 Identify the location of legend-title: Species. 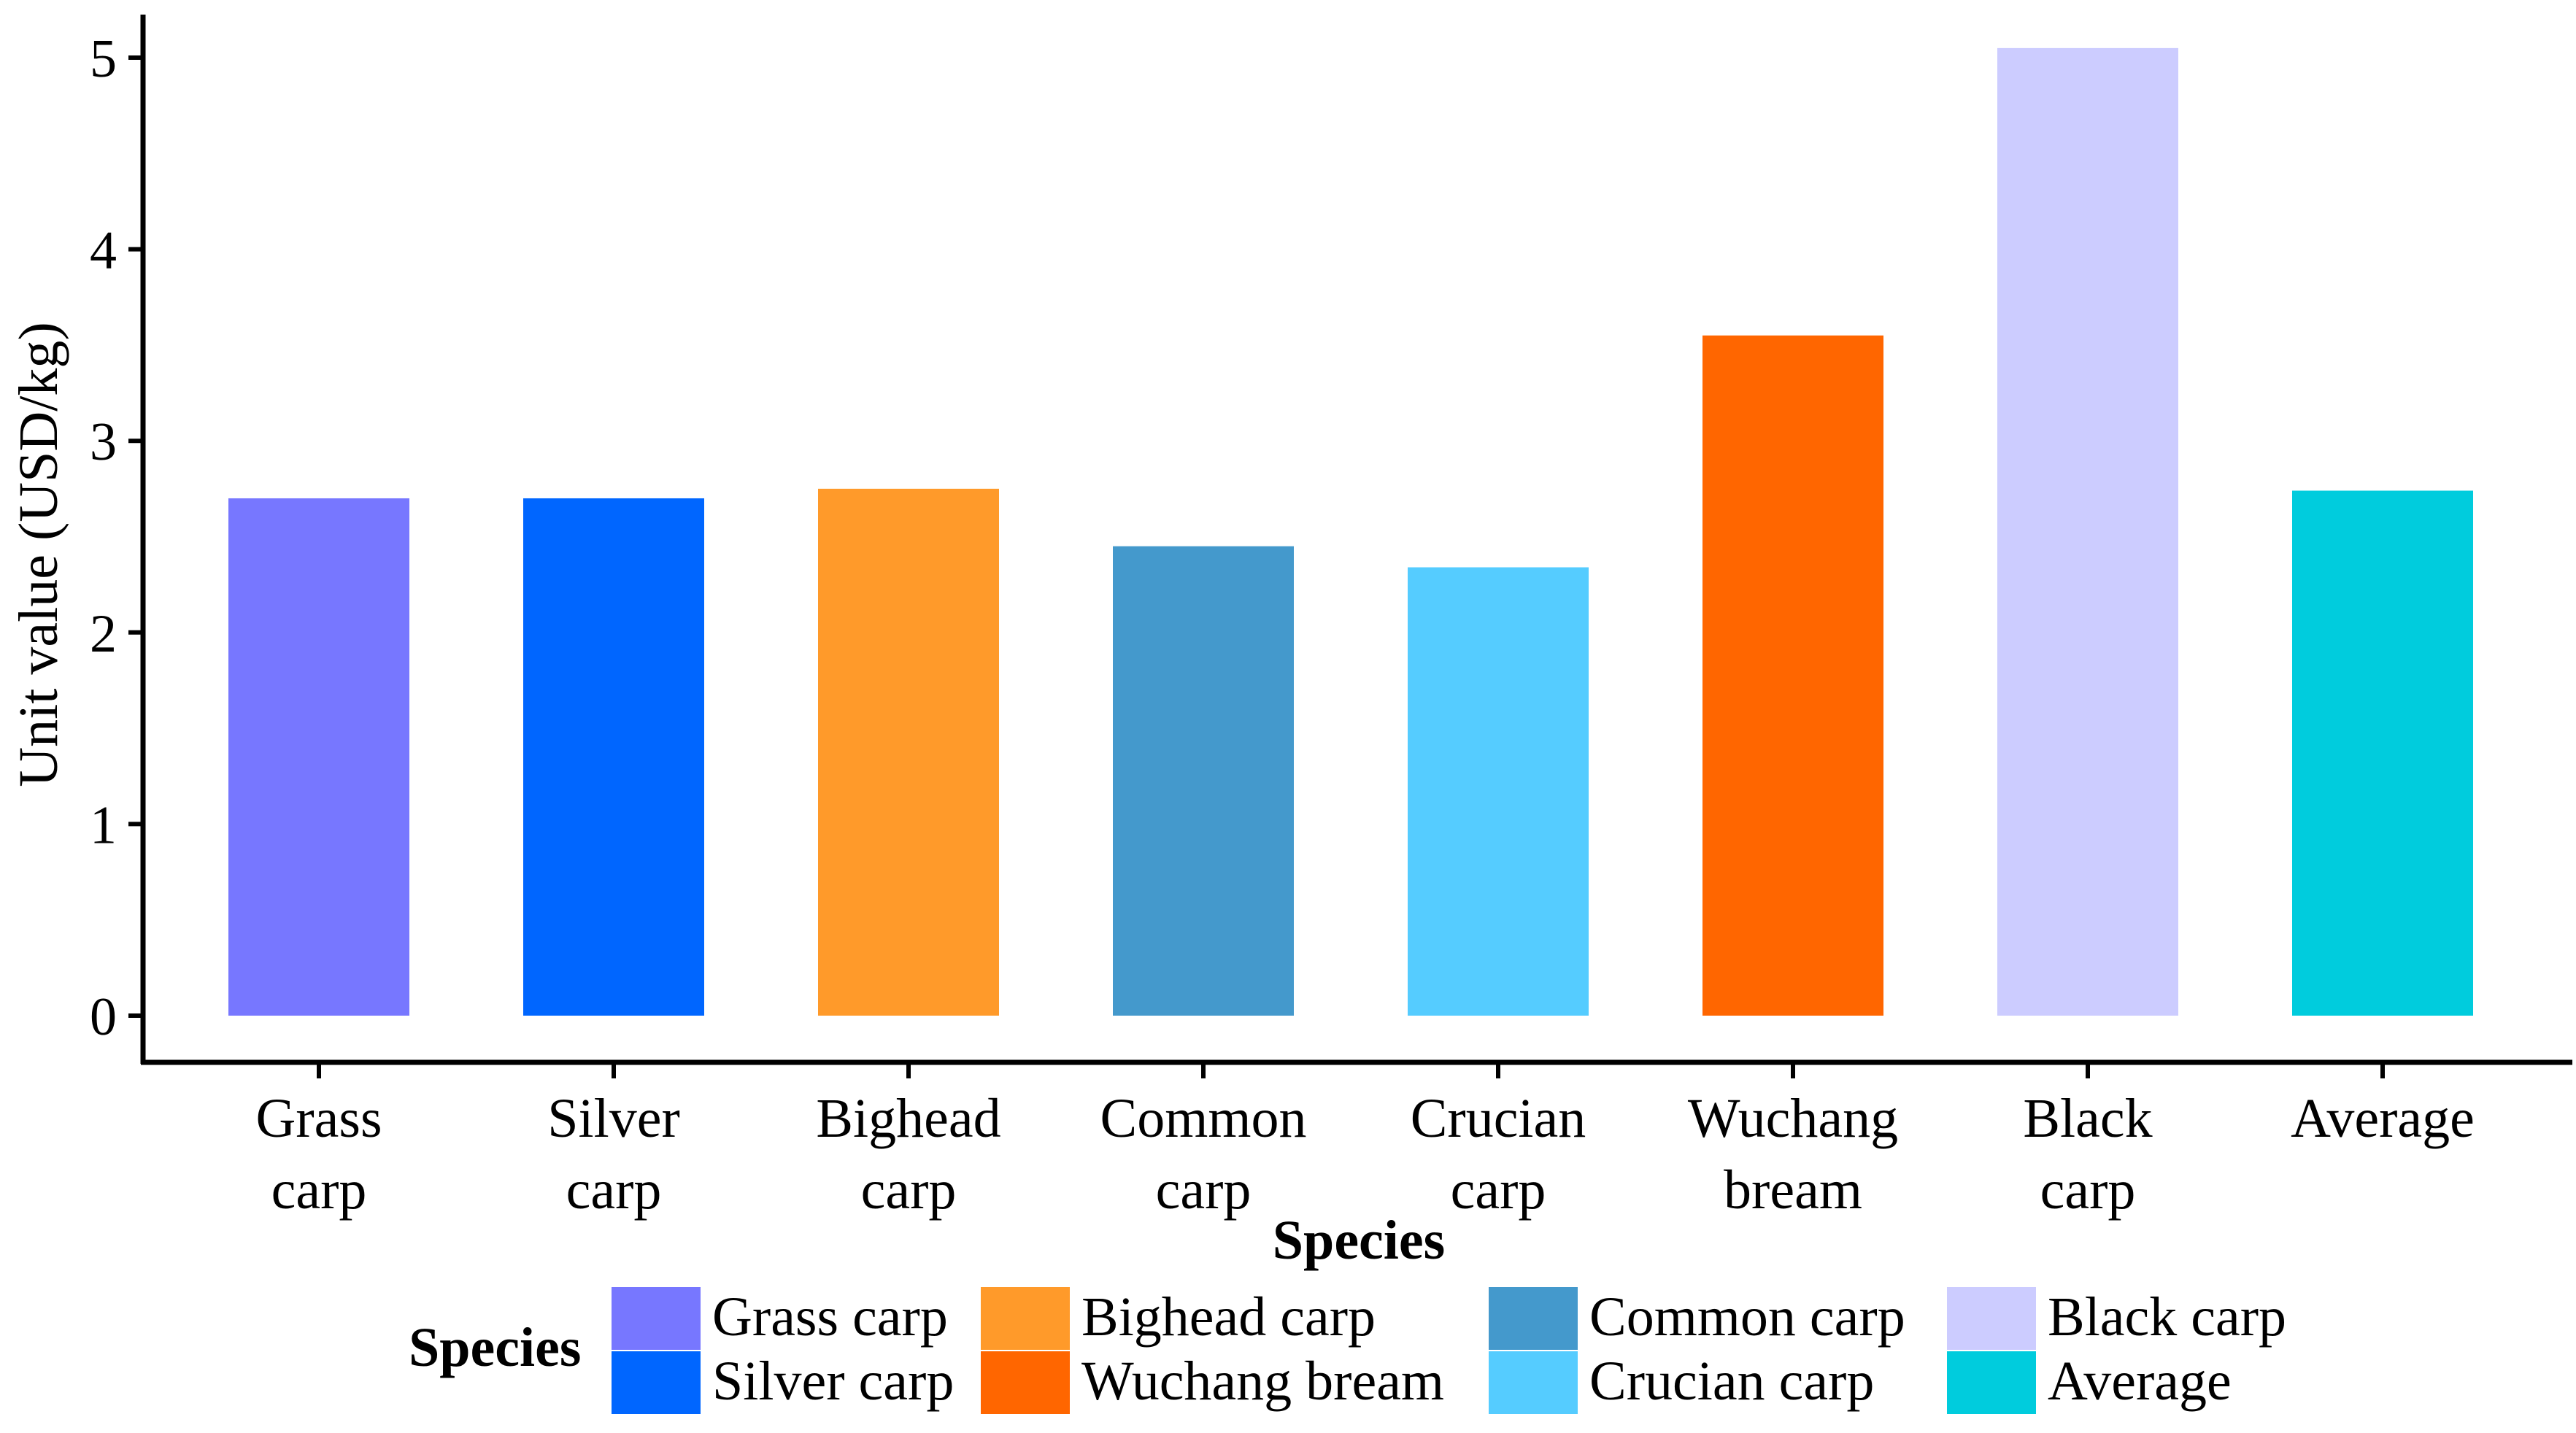
(495, 1347).